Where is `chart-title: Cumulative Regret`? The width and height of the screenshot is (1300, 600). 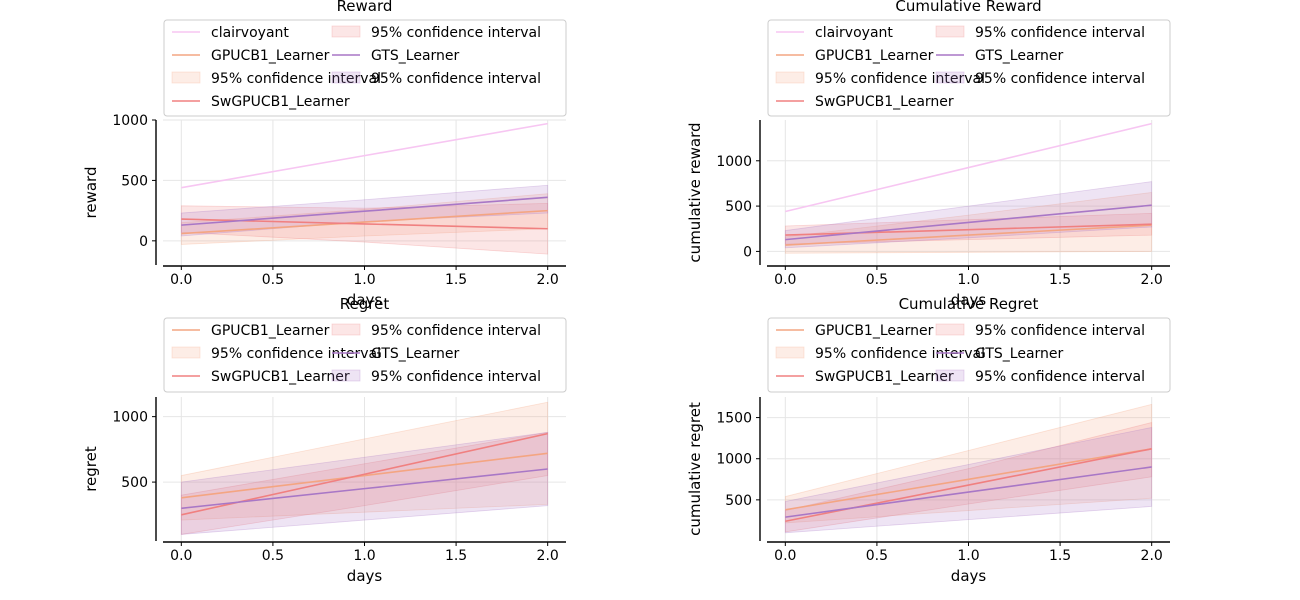
chart-title: Cumulative Regret is located at coordinates (969, 304).